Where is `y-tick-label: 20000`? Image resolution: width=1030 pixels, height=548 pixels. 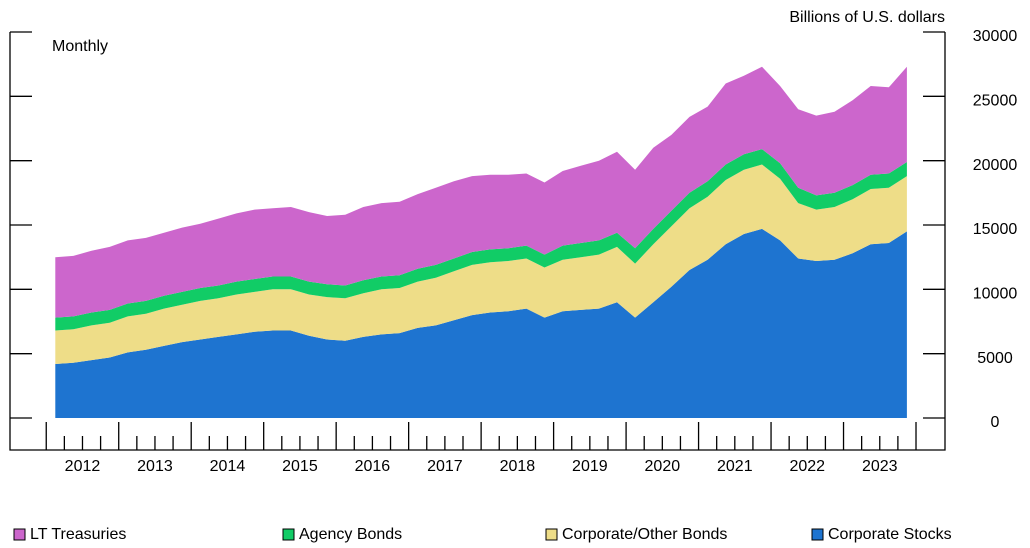
y-tick-label: 20000 is located at coordinates (995, 165).